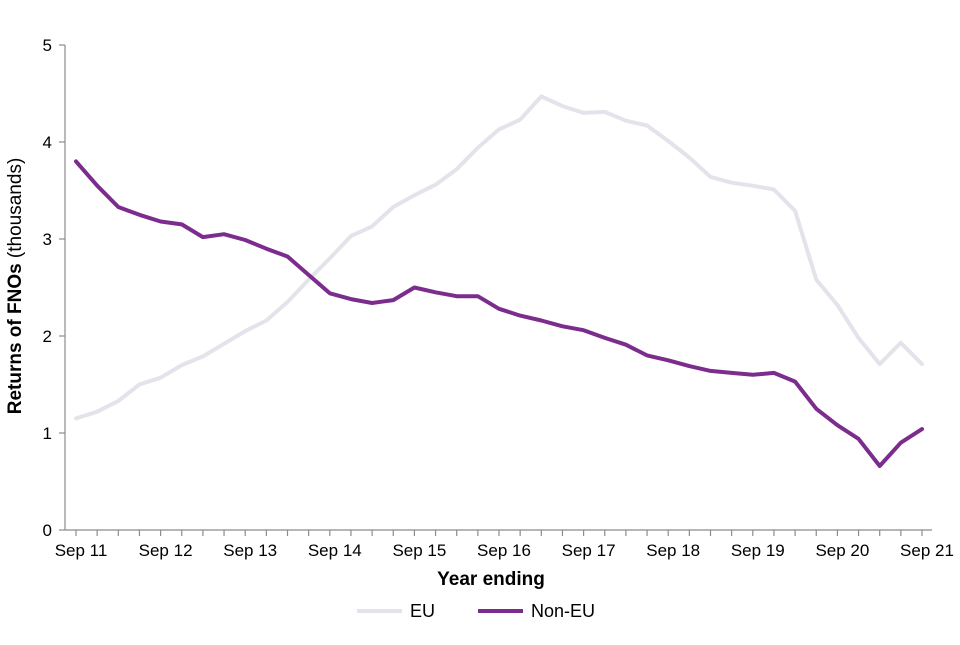 Image resolution: width=960 pixels, height=645 pixels. Describe the element at coordinates (47, 530) in the screenshot. I see `y-tick-label: 0` at that location.